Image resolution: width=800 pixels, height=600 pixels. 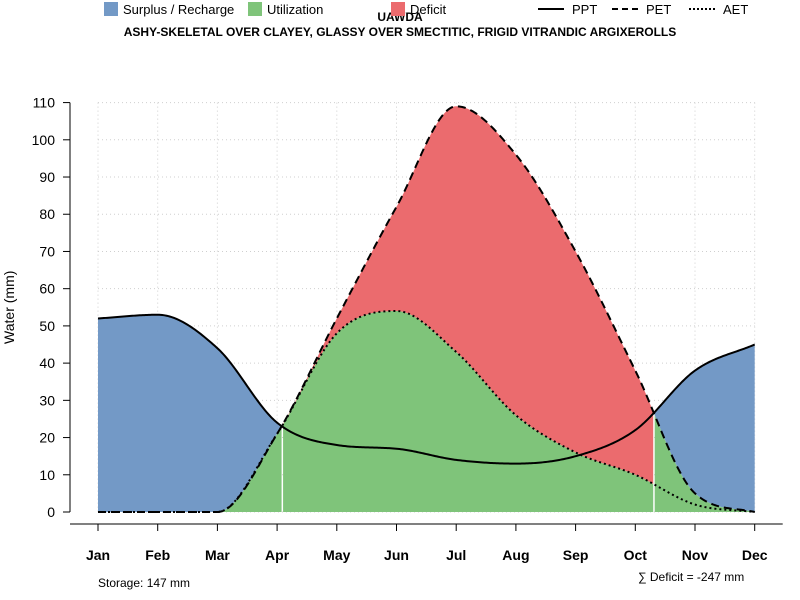 I want to click on legend-swatch-deficit, so click(x=398, y=9).